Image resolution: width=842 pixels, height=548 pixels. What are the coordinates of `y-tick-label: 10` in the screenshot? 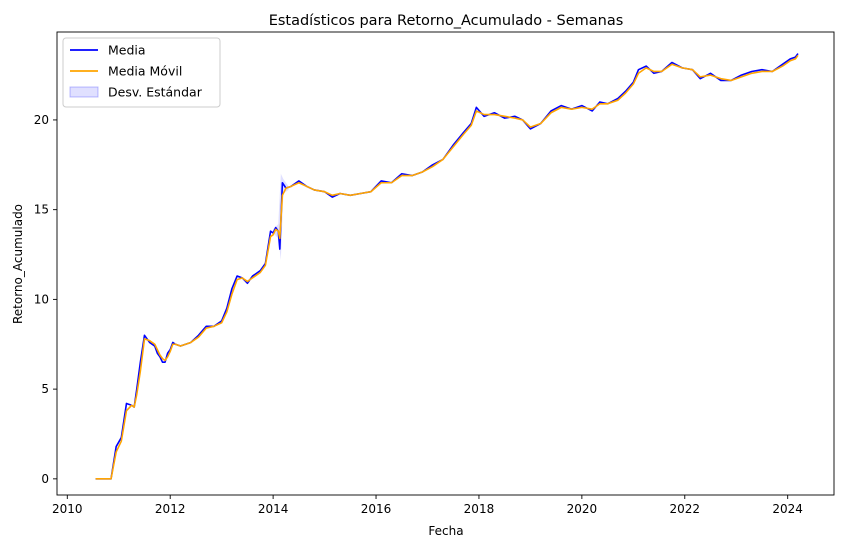 It's located at (41, 299).